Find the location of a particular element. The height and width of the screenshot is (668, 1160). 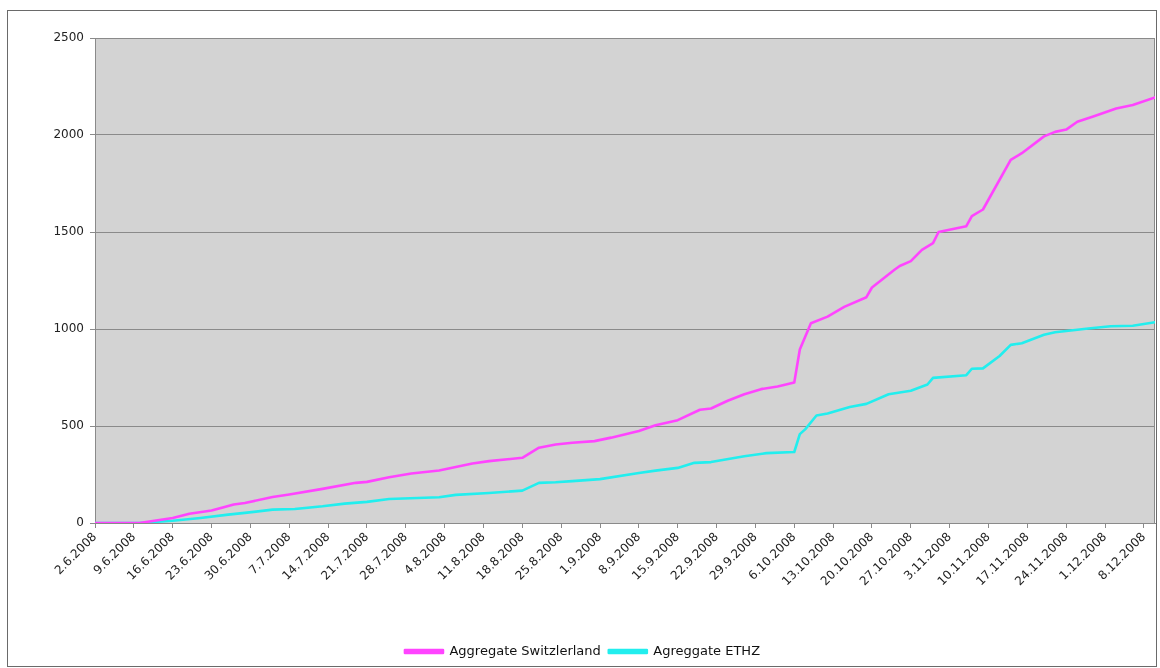

y-tick-label: 0 is located at coordinates (80, 522).